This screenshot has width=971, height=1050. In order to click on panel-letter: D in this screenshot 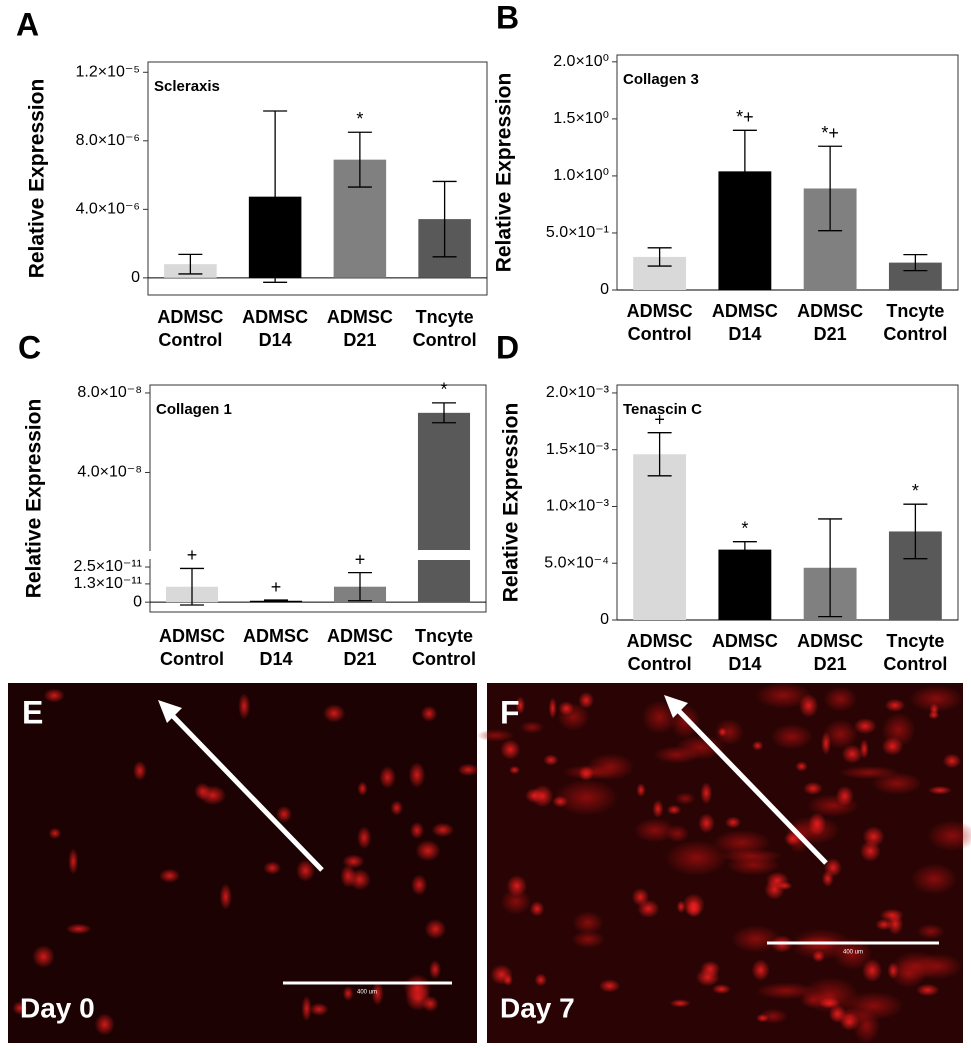, I will do `click(507, 347)`.